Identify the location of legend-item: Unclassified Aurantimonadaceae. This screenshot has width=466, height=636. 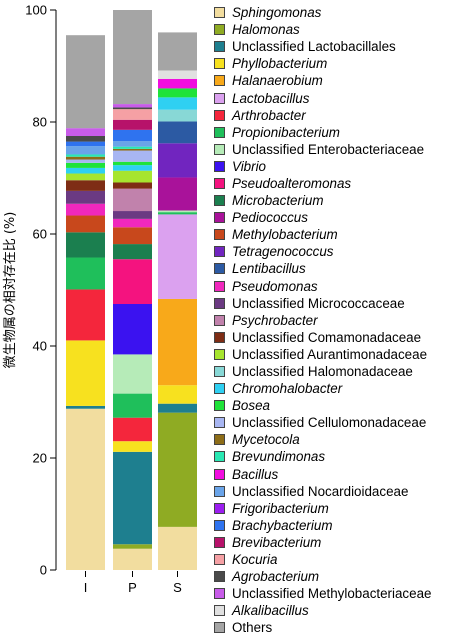
(340, 354).